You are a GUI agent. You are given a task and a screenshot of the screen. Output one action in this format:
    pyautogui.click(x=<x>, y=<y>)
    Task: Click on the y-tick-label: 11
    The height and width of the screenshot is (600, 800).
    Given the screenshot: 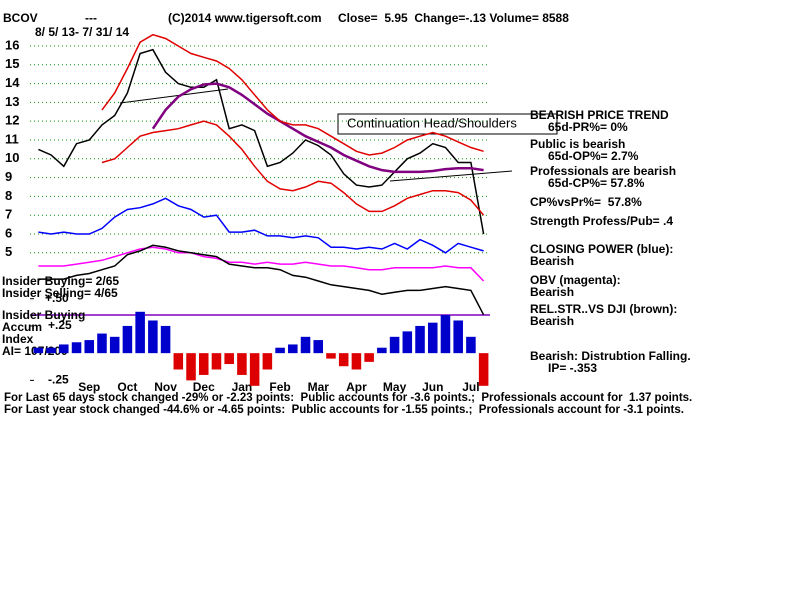 What is the action you would take?
    pyautogui.click(x=12, y=138)
    